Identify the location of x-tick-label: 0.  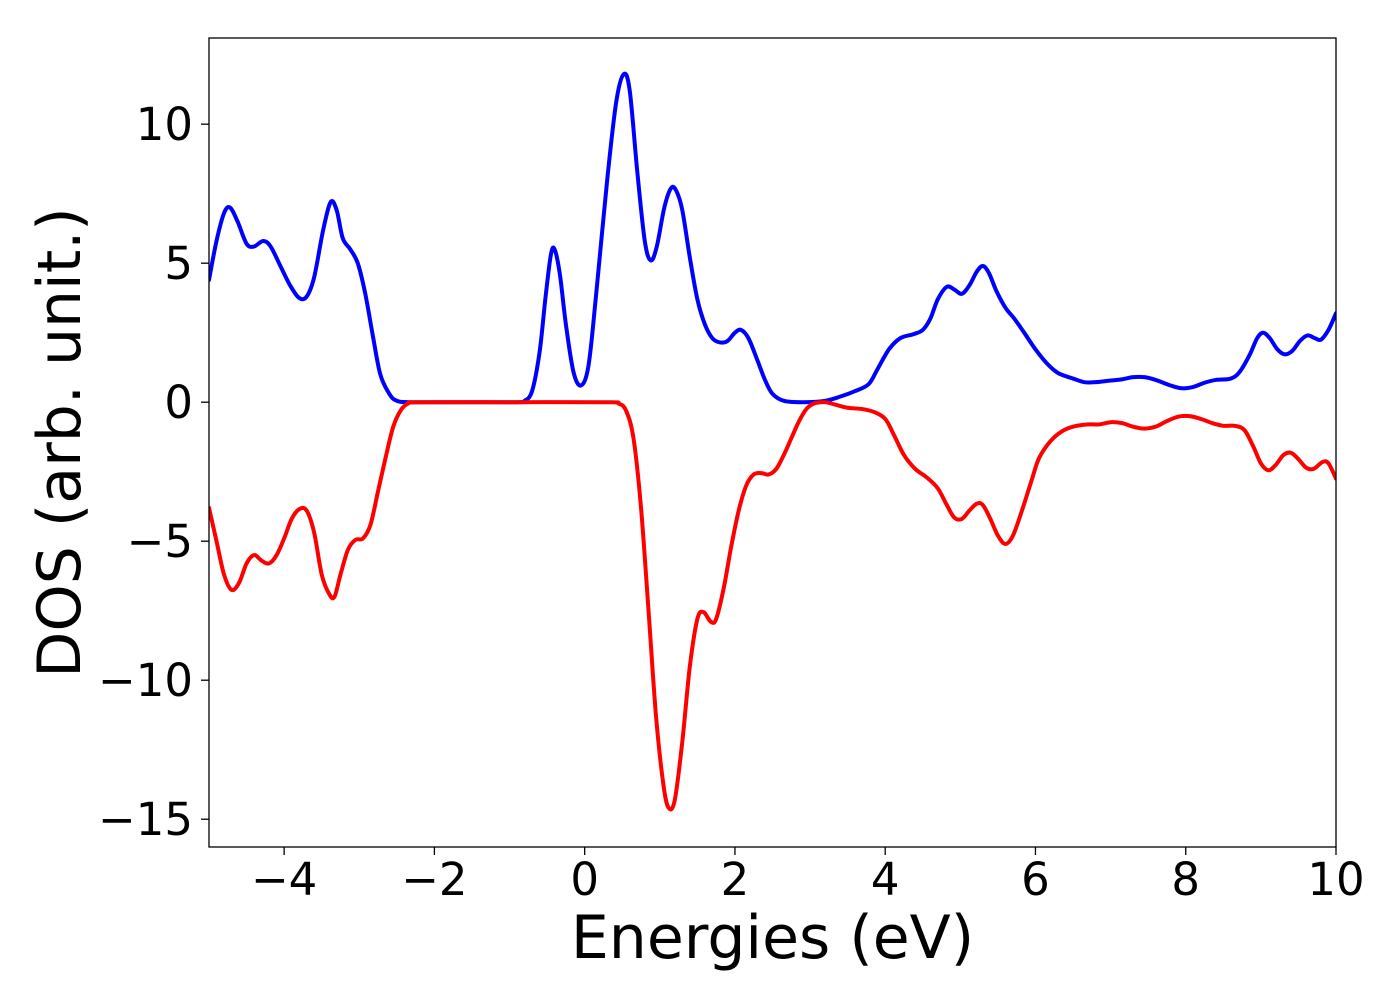
(584, 879).